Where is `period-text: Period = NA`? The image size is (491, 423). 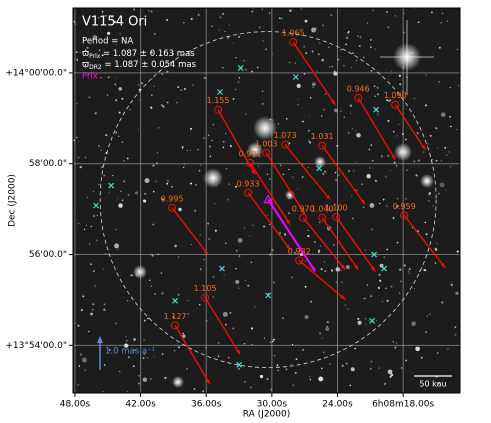
period-text: Period = NA is located at coordinates (107, 42).